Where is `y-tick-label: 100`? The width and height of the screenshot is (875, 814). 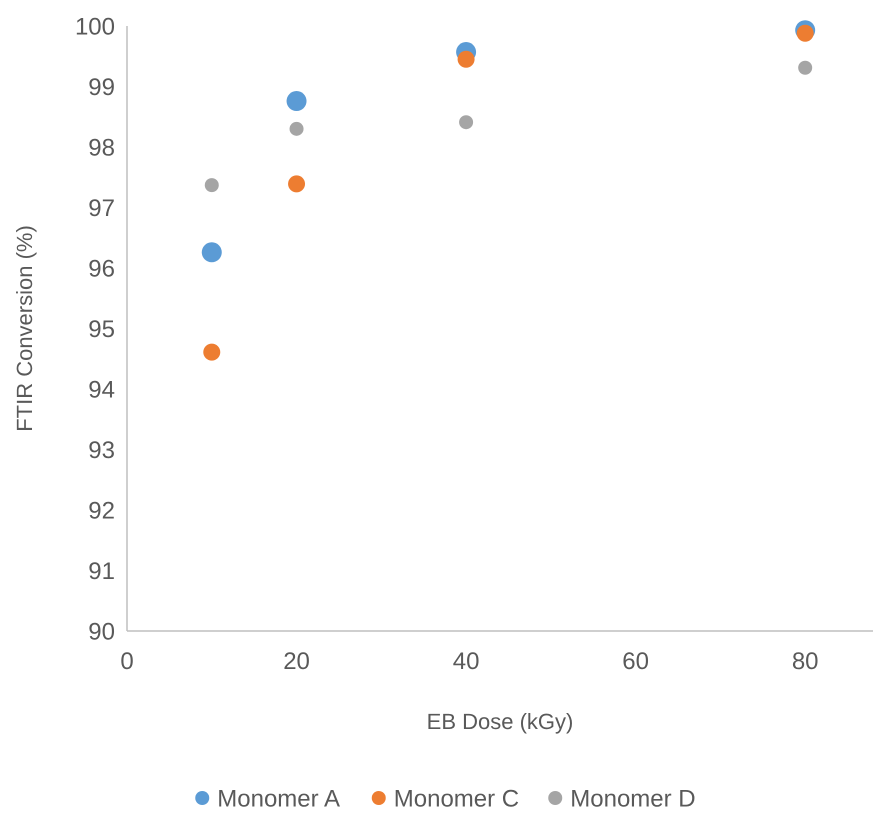 y-tick-label: 100 is located at coordinates (94, 26).